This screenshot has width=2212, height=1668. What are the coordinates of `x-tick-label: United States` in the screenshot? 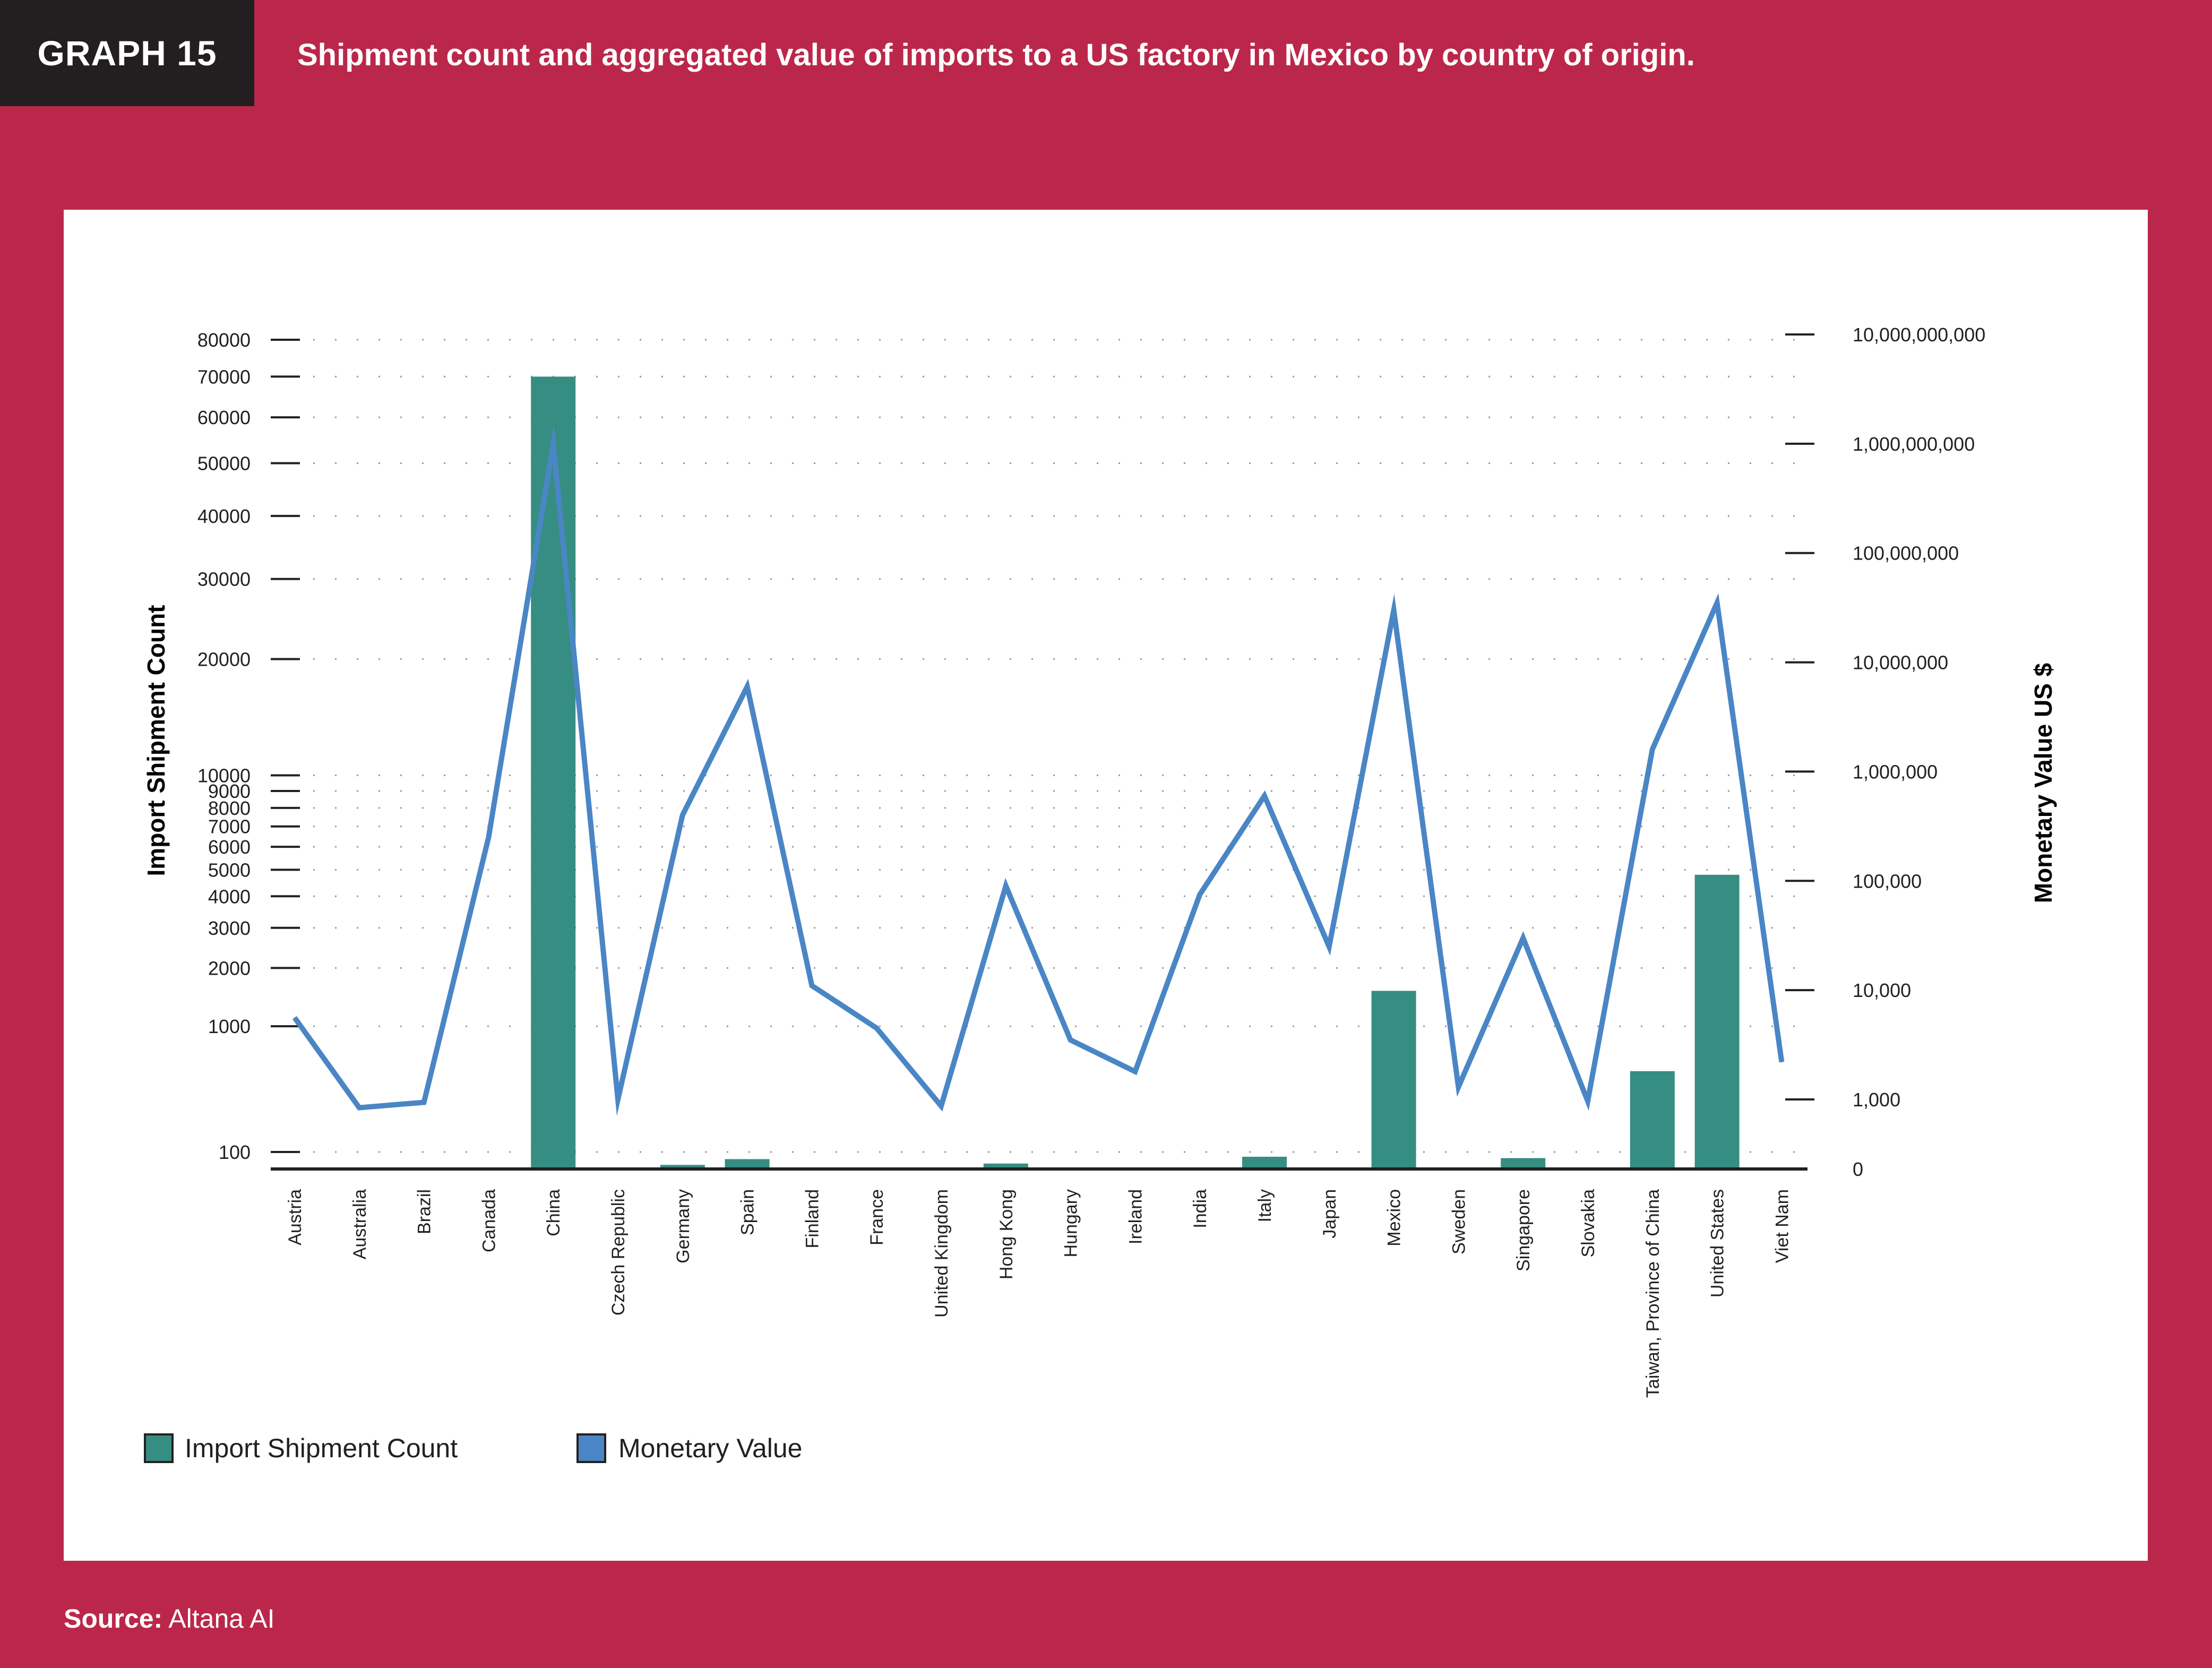 It's located at (1718, 1243).